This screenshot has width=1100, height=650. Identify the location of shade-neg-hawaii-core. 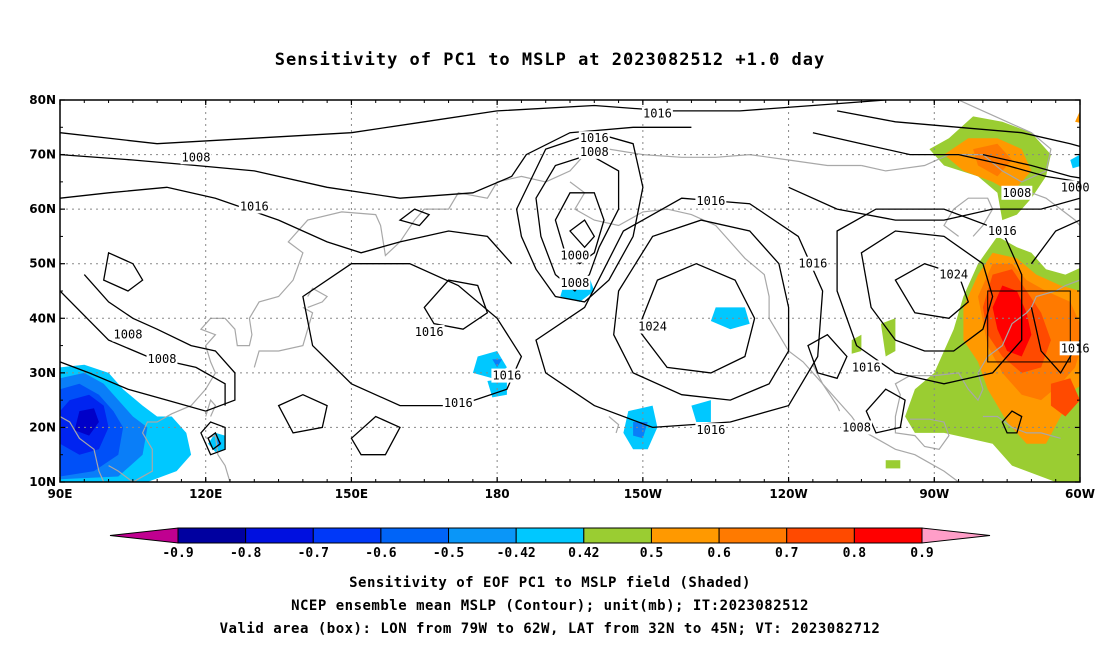
(640, 430).